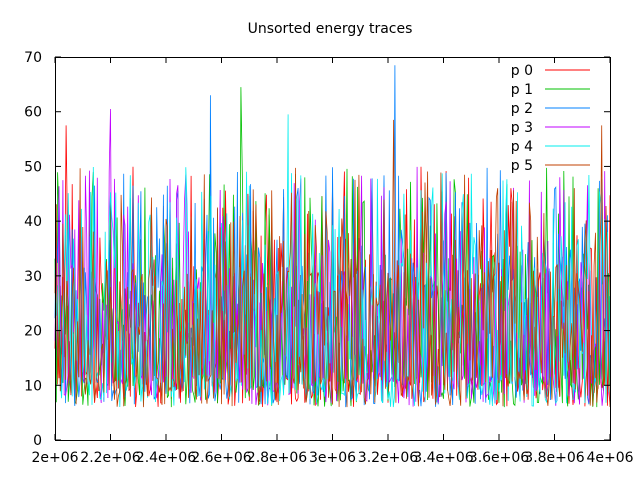 The height and width of the screenshot is (480, 640). Describe the element at coordinates (609, 458) in the screenshot. I see `x-tick-label: 4e+06` at that location.